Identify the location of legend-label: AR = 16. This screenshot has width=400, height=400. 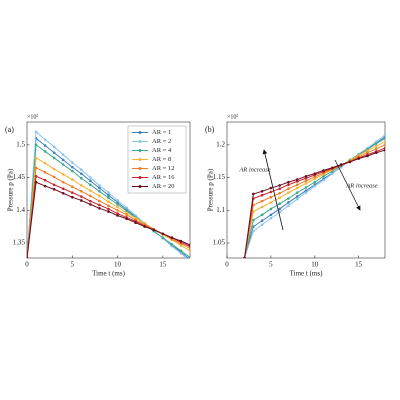
(163, 177).